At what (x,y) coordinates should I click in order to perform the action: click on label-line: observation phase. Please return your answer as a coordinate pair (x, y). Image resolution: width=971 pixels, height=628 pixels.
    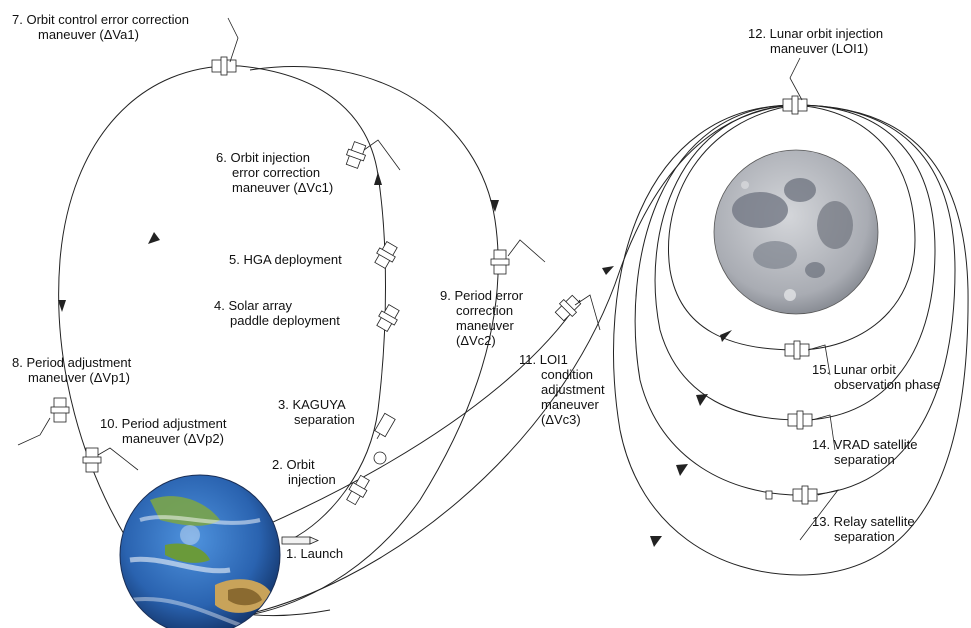
    Looking at the image, I should click on (887, 384).